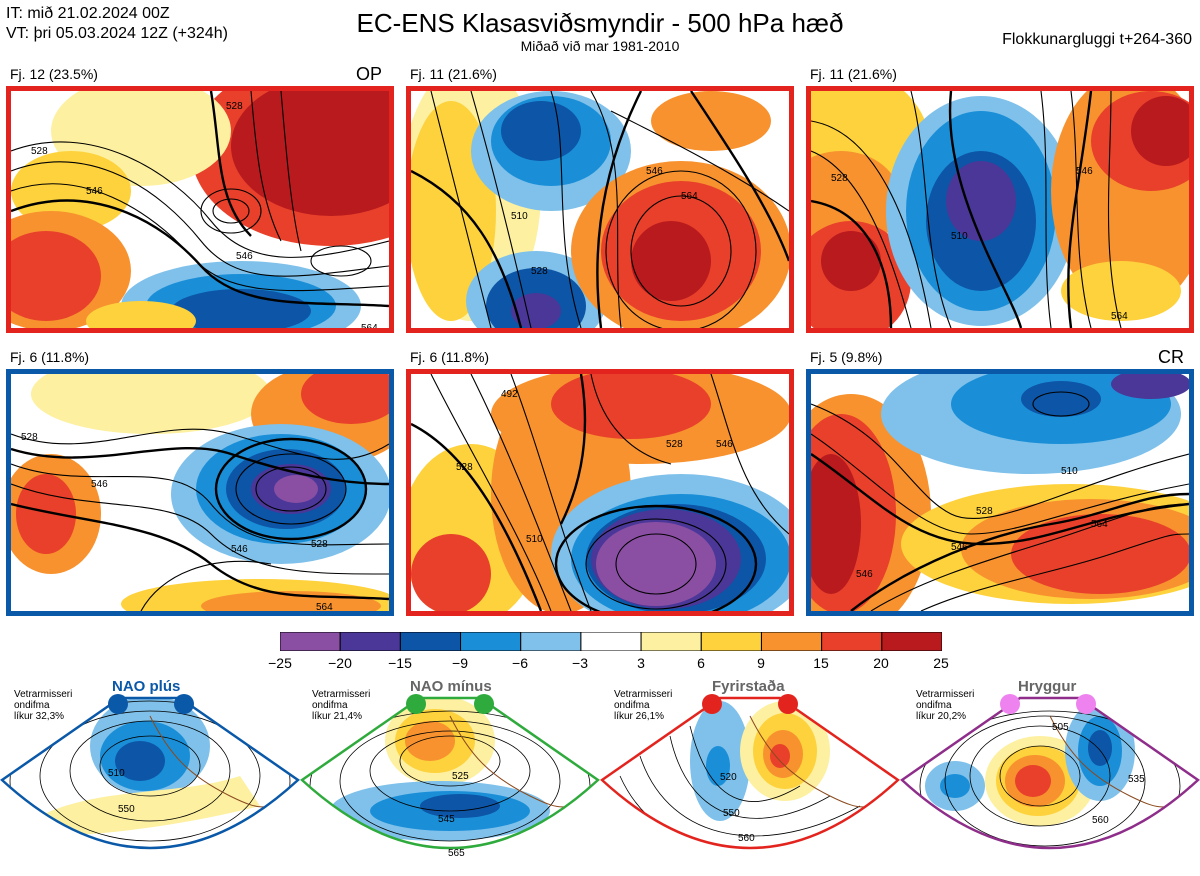 The image size is (1200, 876). What do you see at coordinates (1060, 727) in the screenshot?
I see `contour-label: 505` at bounding box center [1060, 727].